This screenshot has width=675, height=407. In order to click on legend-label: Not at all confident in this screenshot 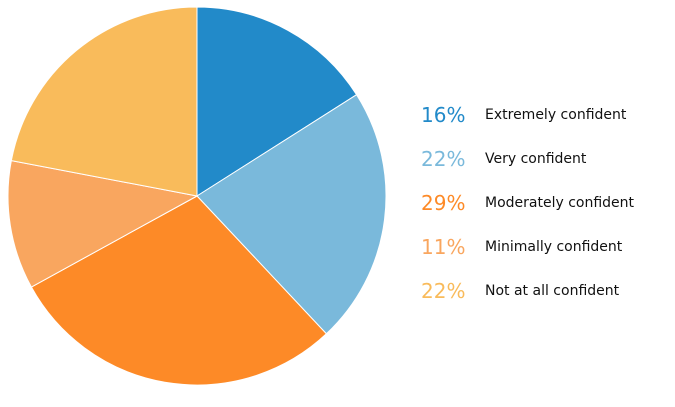, I will do `click(552, 291)`.